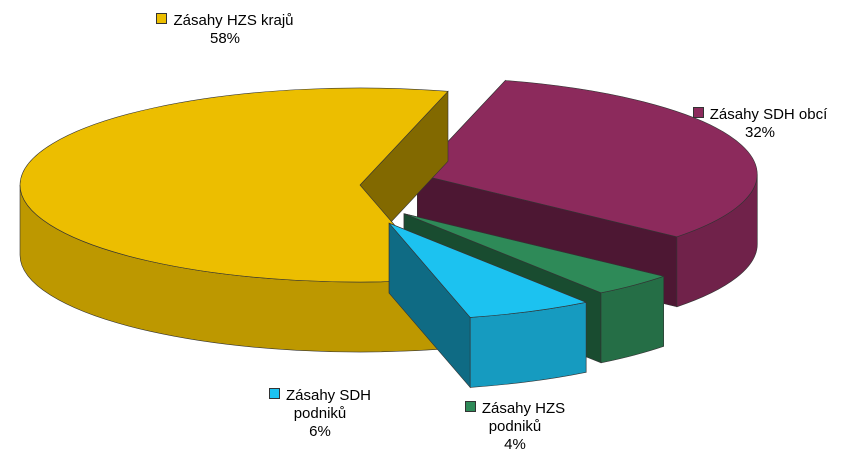 Image resolution: width=859 pixels, height=464 pixels. I want to click on value-label: 6%, so click(320, 431).